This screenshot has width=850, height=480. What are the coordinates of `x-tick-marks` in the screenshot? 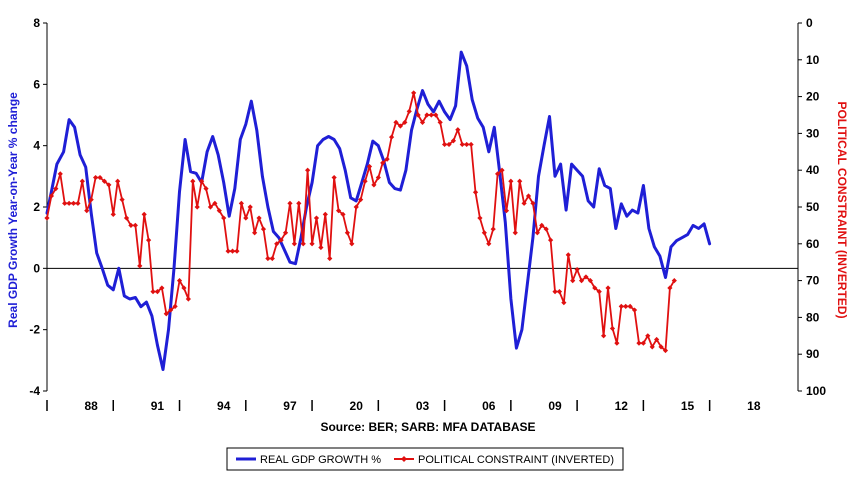 It's located at (378, 405).